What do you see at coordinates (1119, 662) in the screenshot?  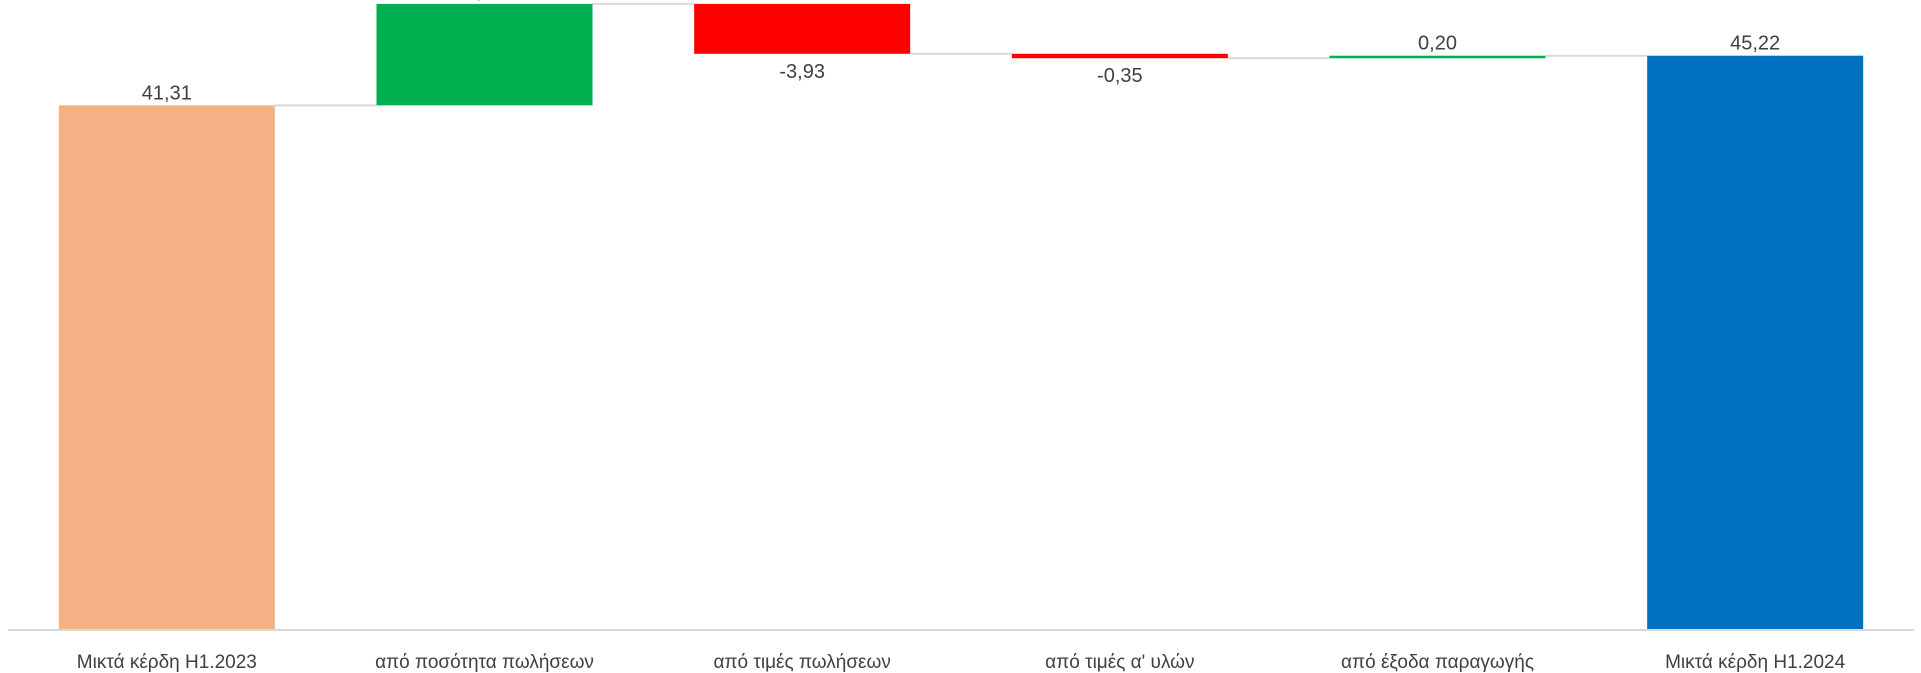 I see `category-label: από τιμές α' υλών` at bounding box center [1119, 662].